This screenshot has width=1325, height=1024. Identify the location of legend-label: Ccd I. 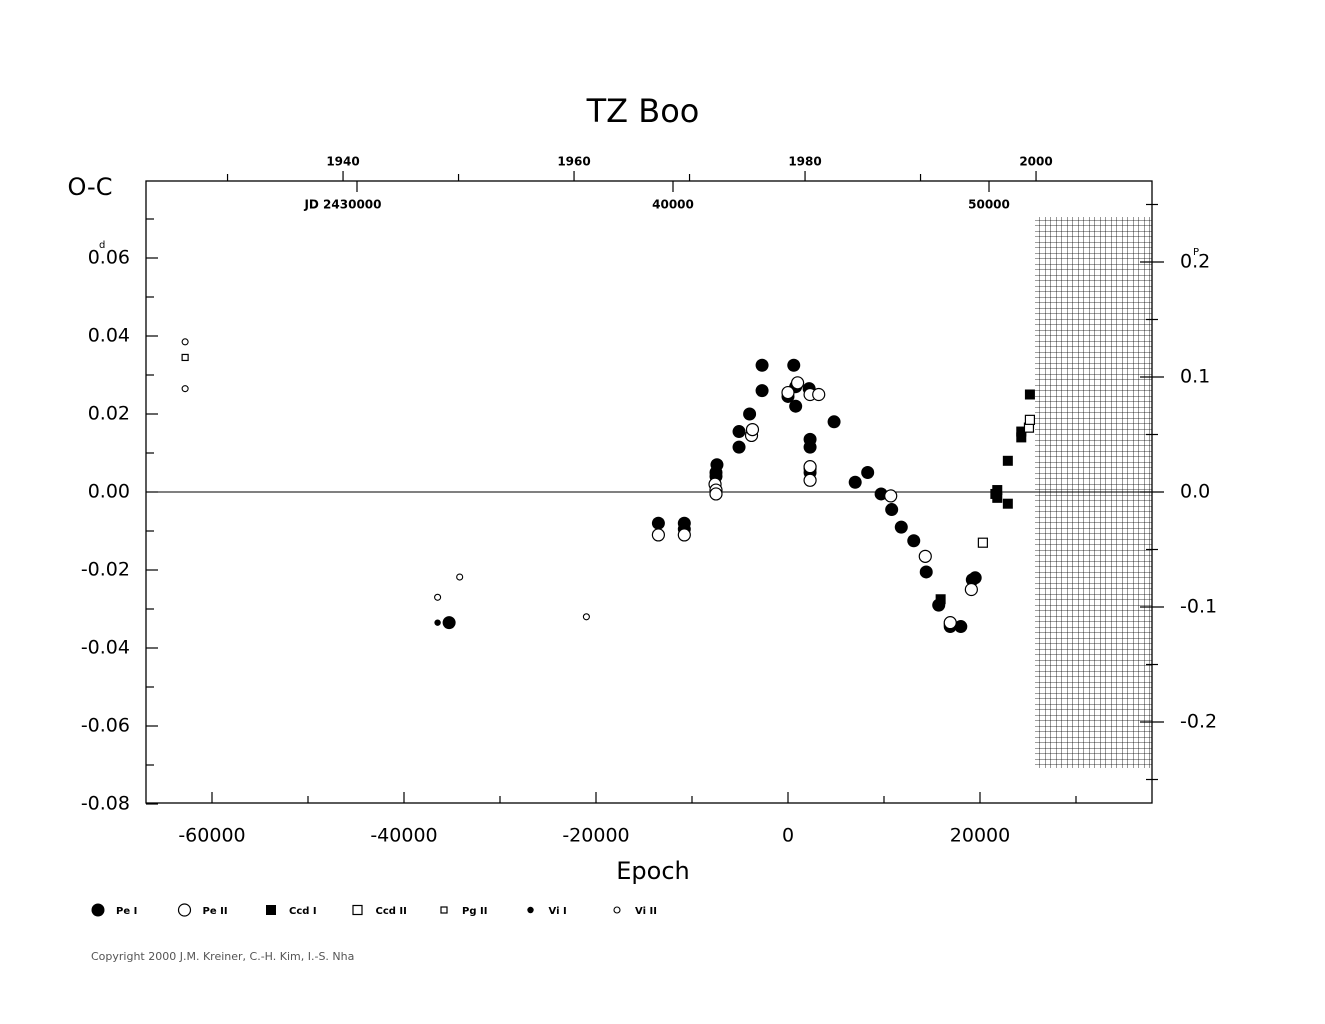
(303, 911).